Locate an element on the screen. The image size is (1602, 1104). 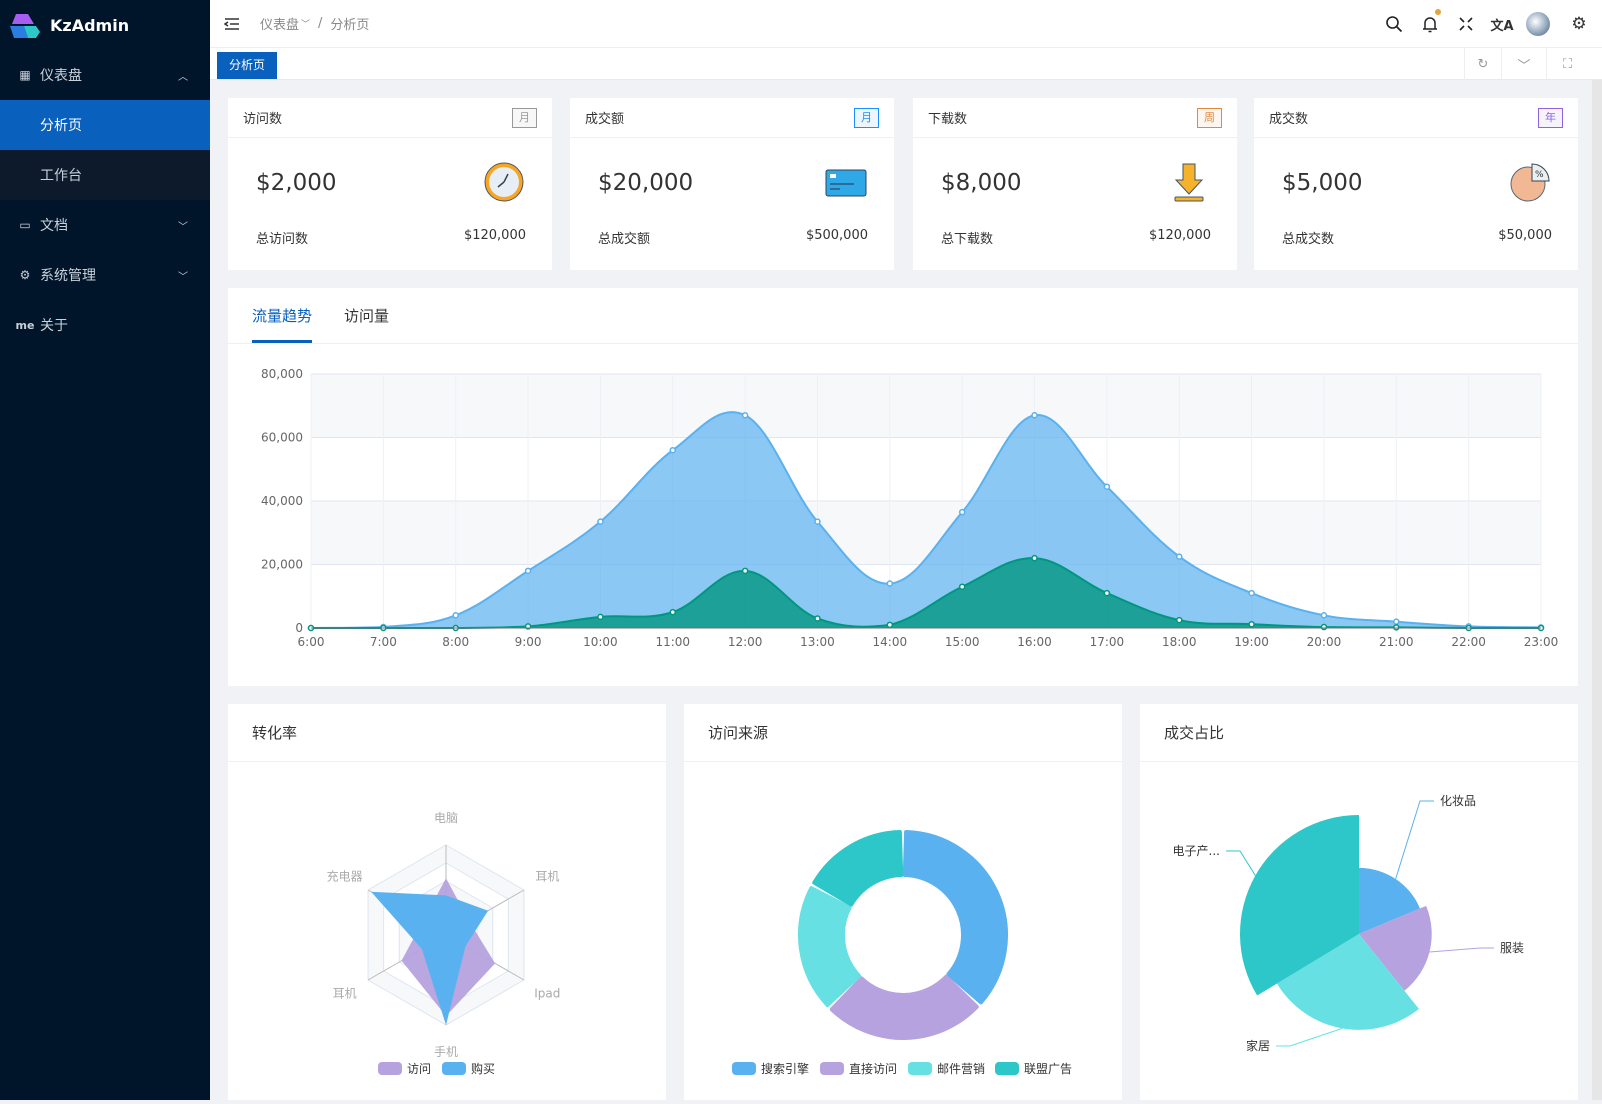
stat-card: 成交额 月 $20,000 总成交额 $500,000 is located at coordinates (732, 184).